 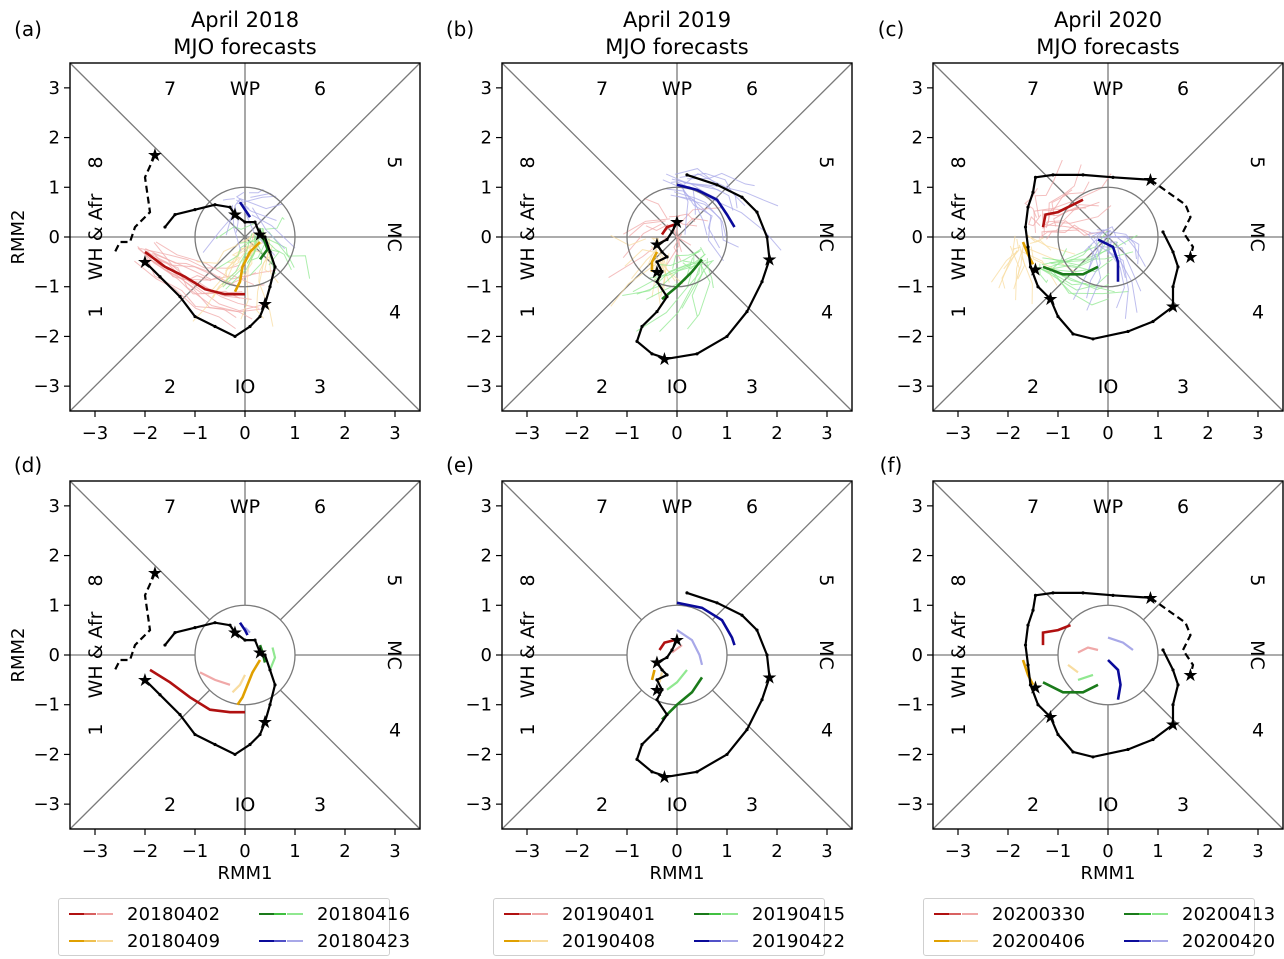 I want to click on x-tick-label: −2, so click(x=577, y=433).